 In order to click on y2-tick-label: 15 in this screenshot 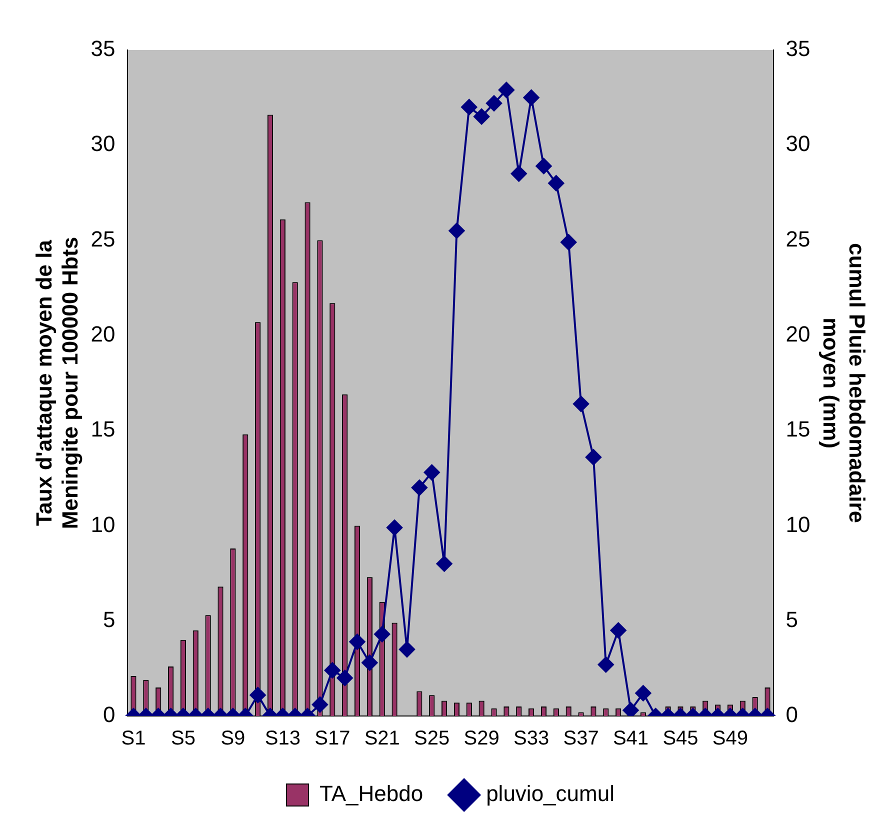, I will do `click(798, 429)`.